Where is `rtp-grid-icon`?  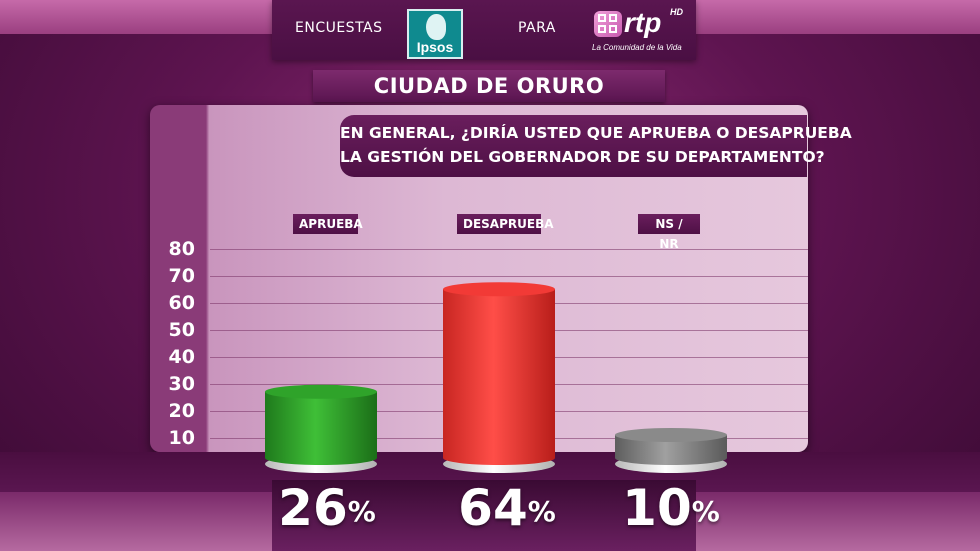 rtp-grid-icon is located at coordinates (608, 24).